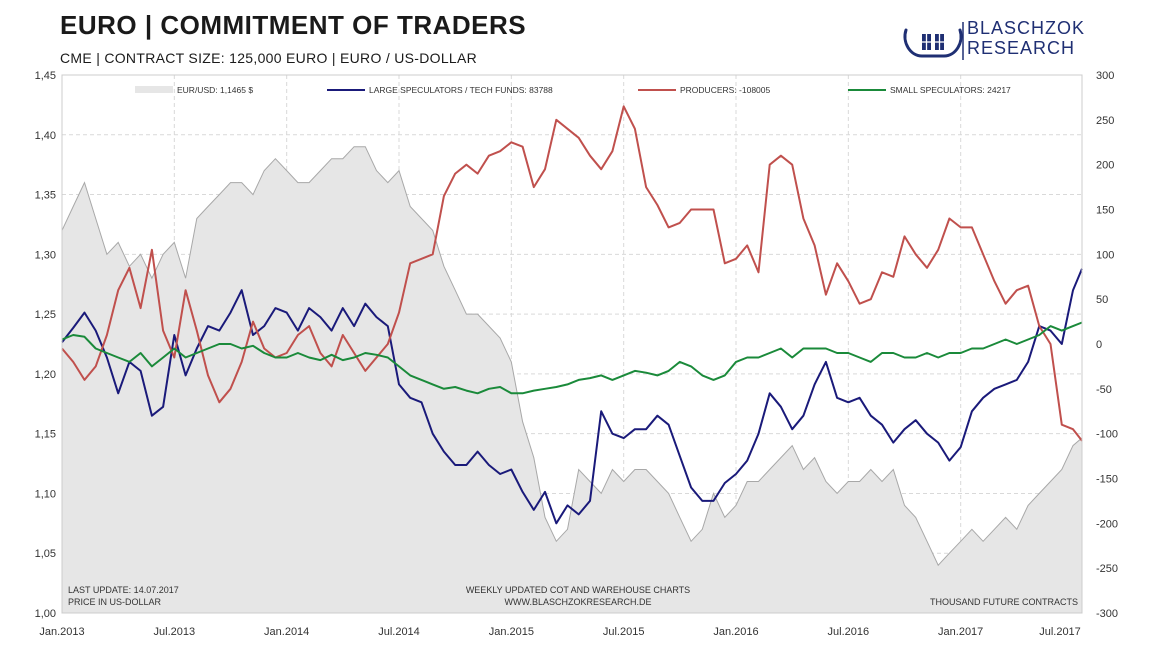  I want to click on right-tick-label: -100, so click(1107, 435).